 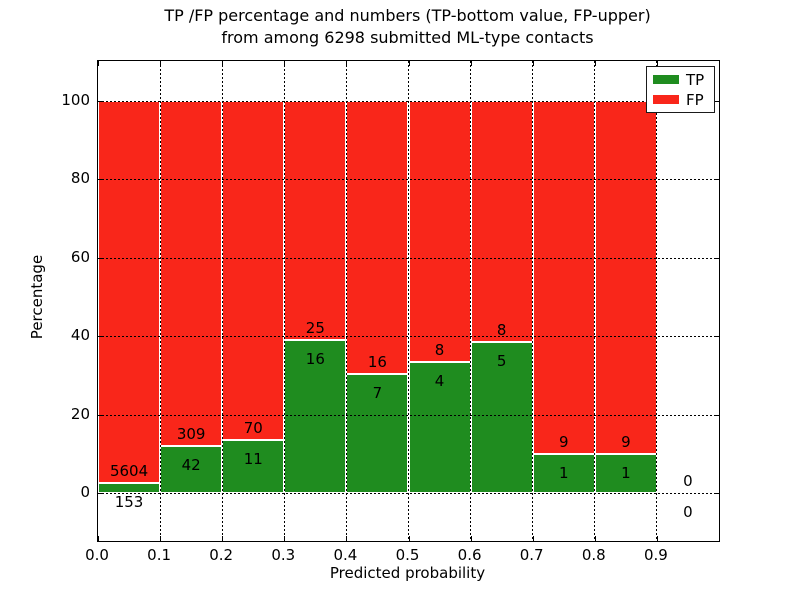 I want to click on annotation-tp-count: 7, so click(x=377, y=392).